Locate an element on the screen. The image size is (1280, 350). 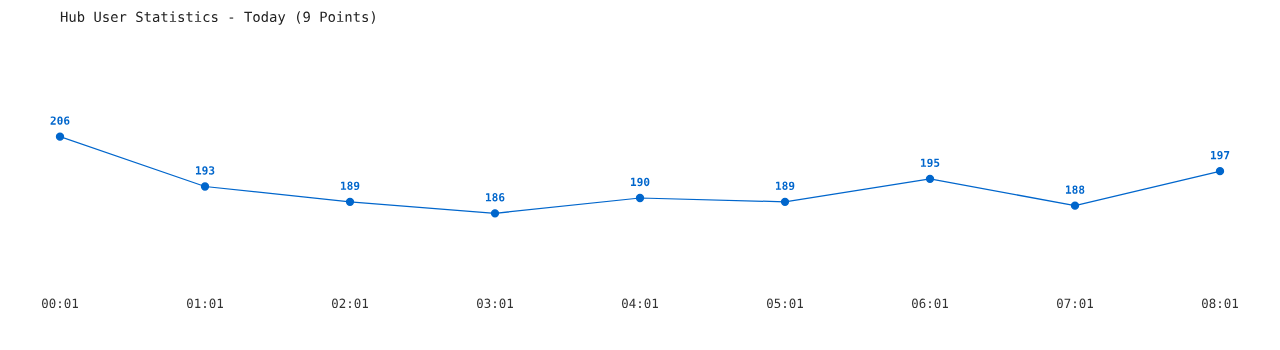
data-label: 195 is located at coordinates (930, 163).